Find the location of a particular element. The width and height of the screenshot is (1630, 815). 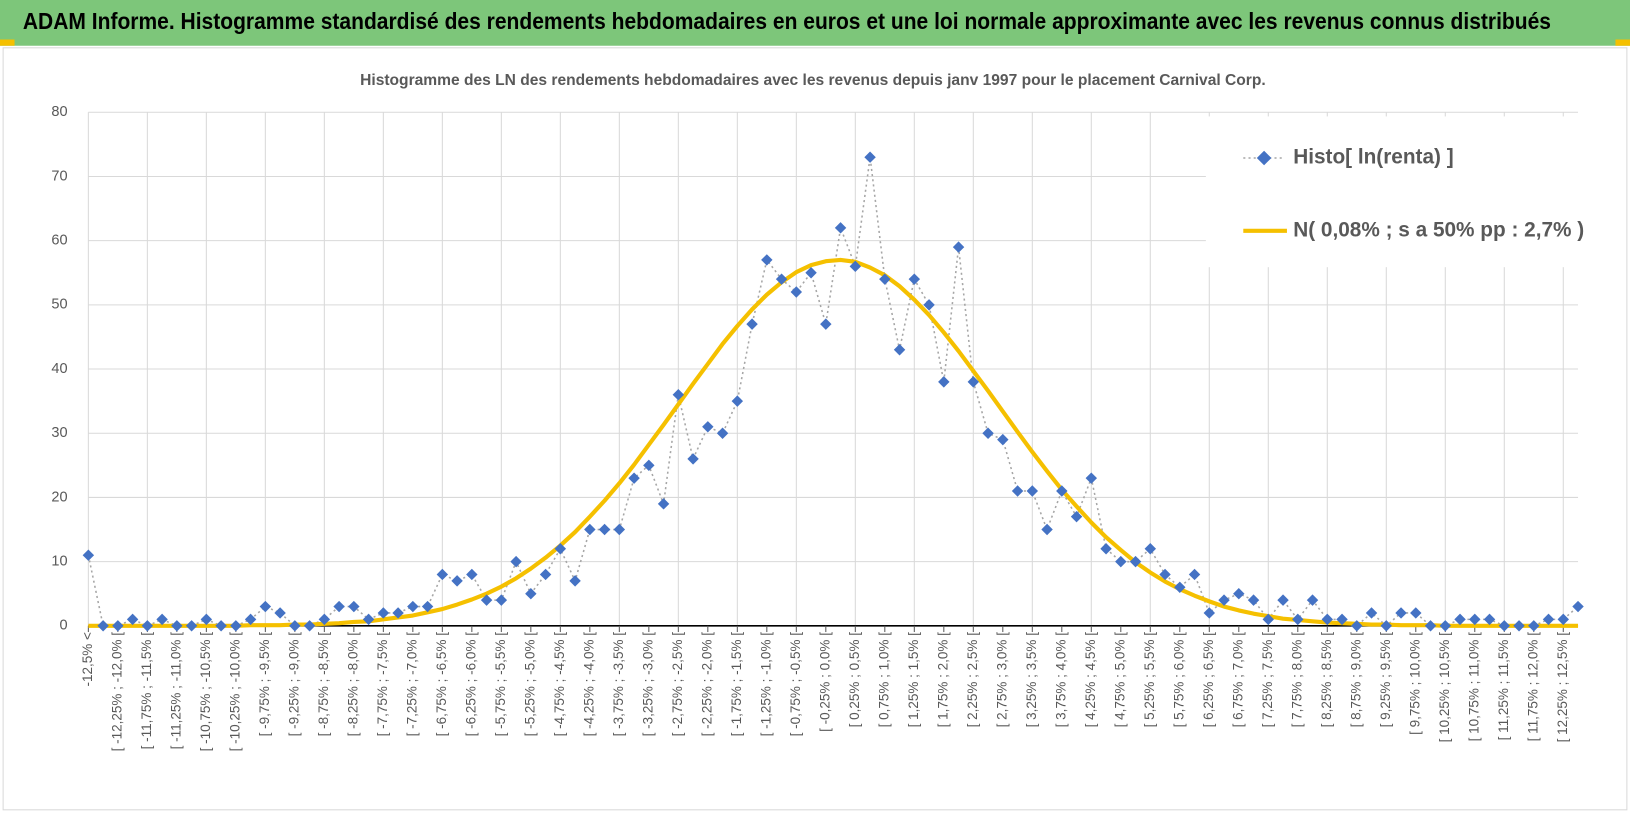

header-bar is located at coordinates (815, 23).